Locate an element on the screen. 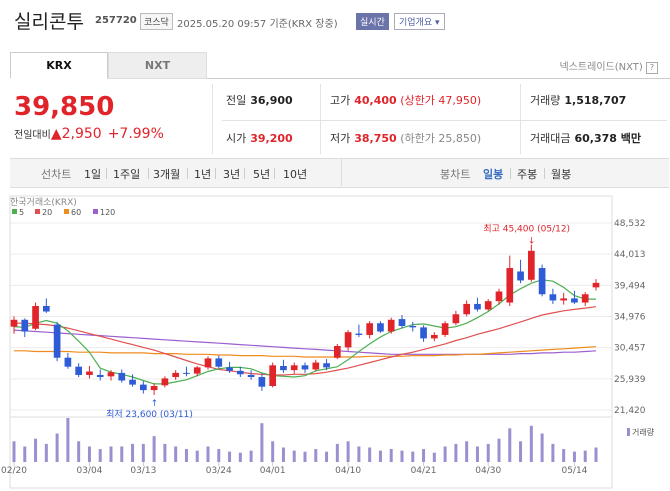 Image resolution: width=670 pixels, height=491 pixels. x-tick-label: 03/04 is located at coordinates (89, 471).